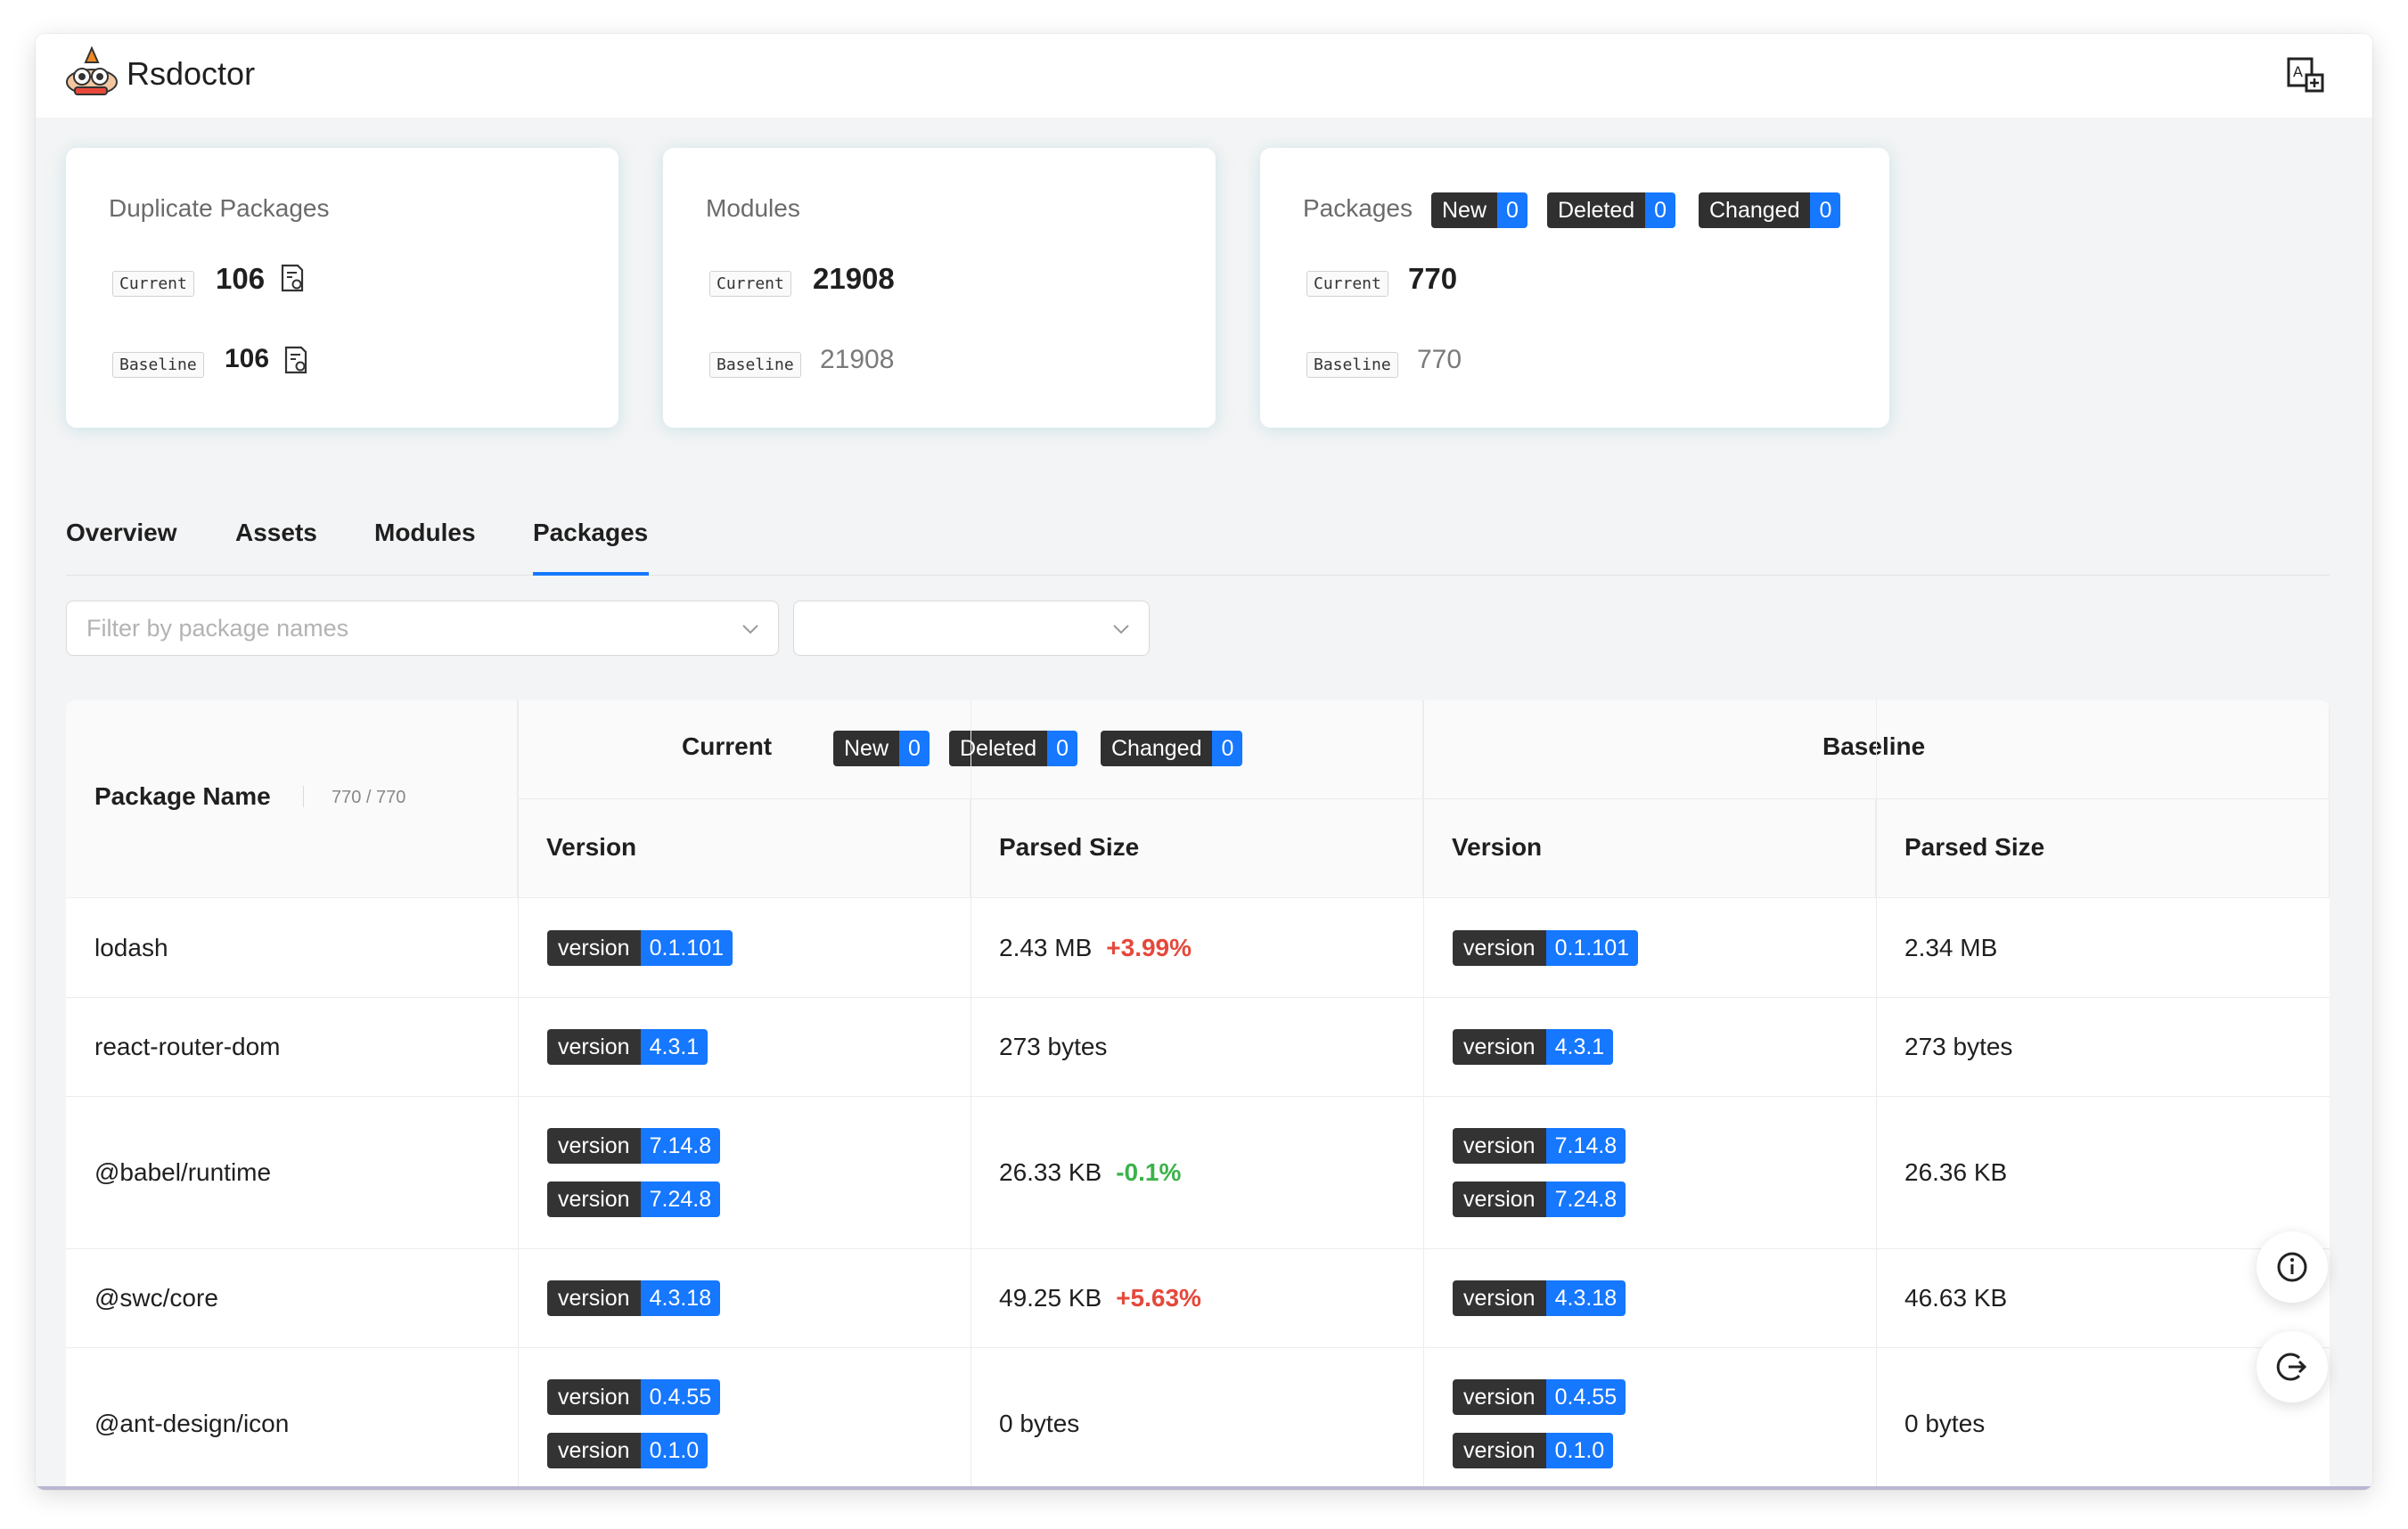 This screenshot has width=2408, height=1529. What do you see at coordinates (303, 796) in the screenshot?
I see `header-divider` at bounding box center [303, 796].